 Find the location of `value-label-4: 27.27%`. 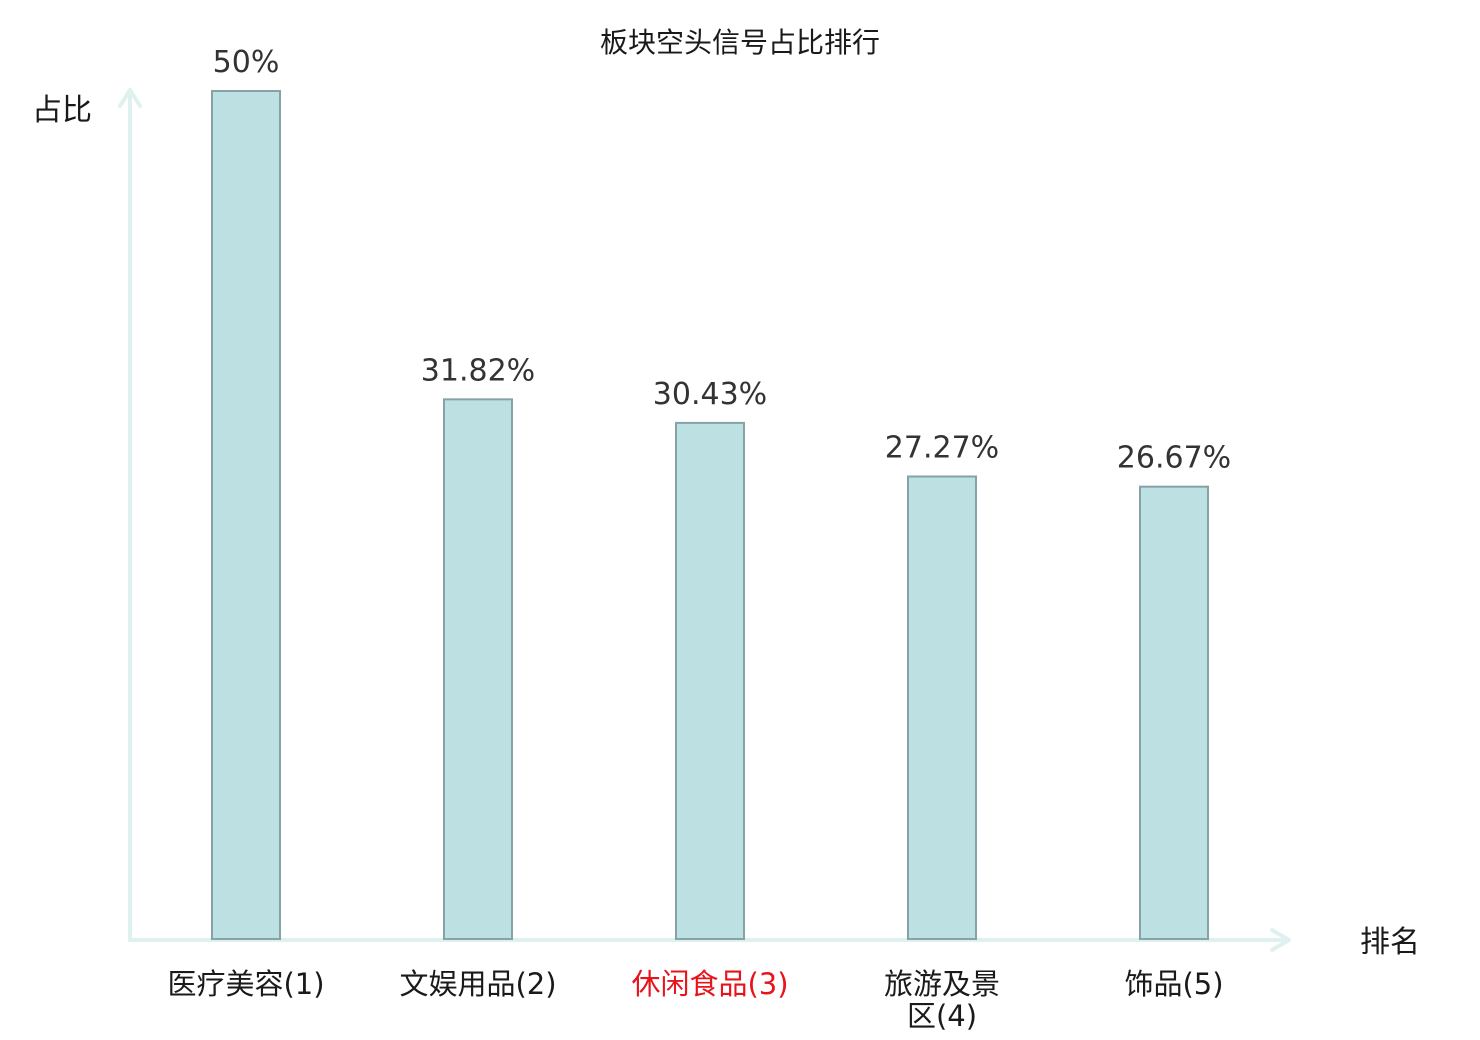

value-label-4: 27.27% is located at coordinates (942, 448).